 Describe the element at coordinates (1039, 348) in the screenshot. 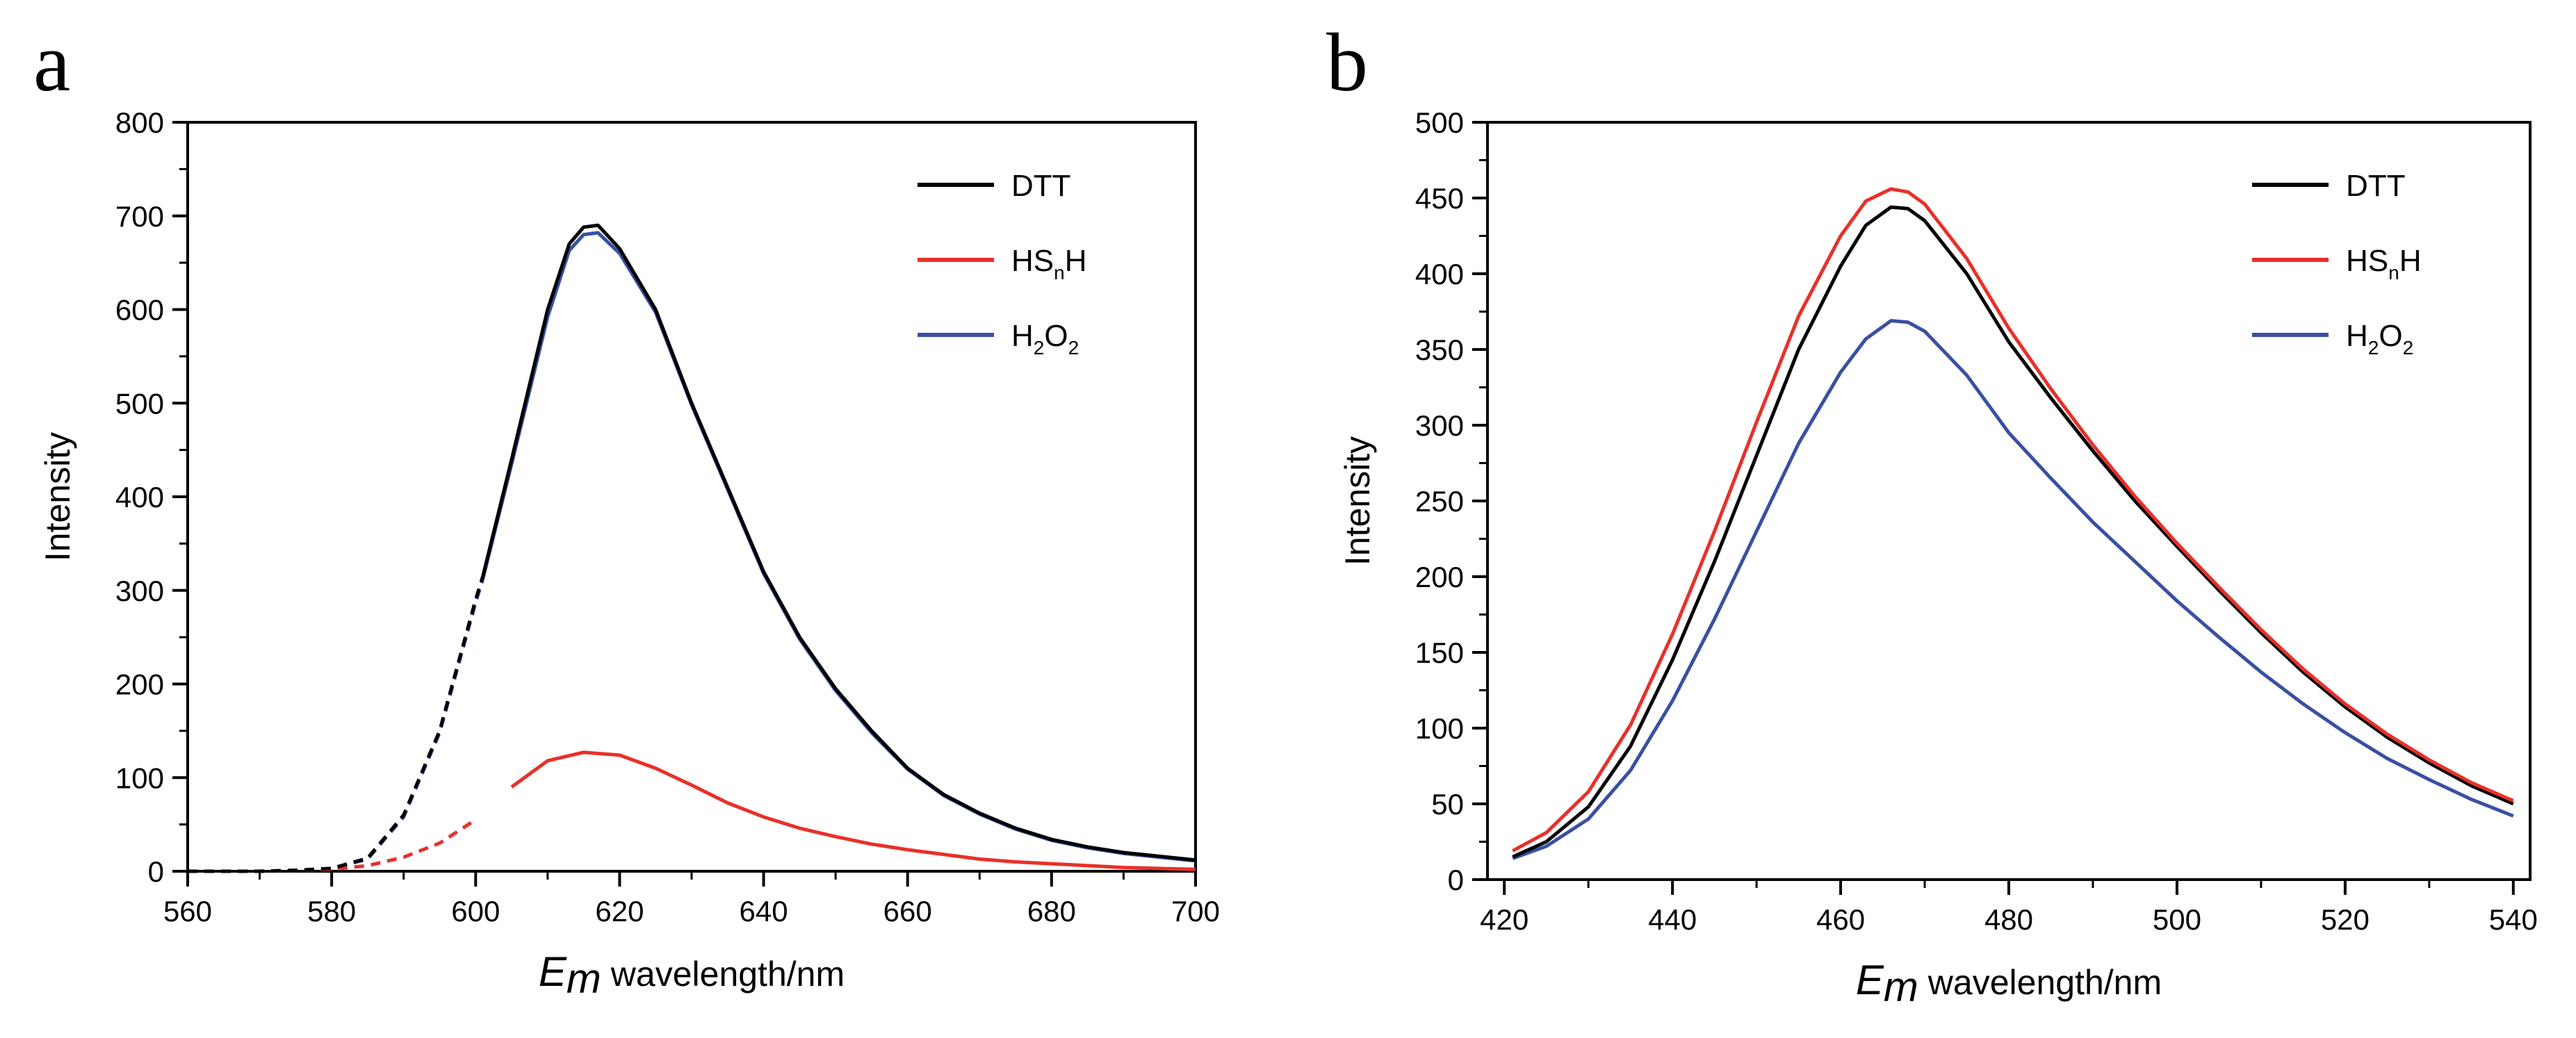

I see `panel-a-legend-label-sub: 2` at that location.